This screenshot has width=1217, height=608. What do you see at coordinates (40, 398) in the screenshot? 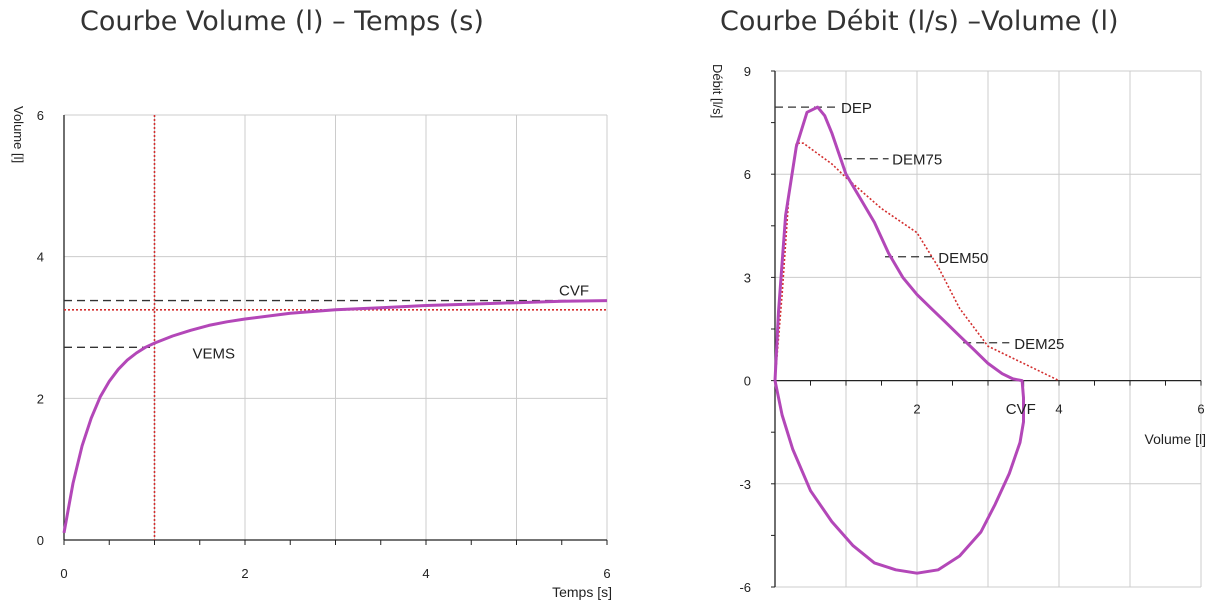
I see `left-y-tick-label: 2` at bounding box center [40, 398].